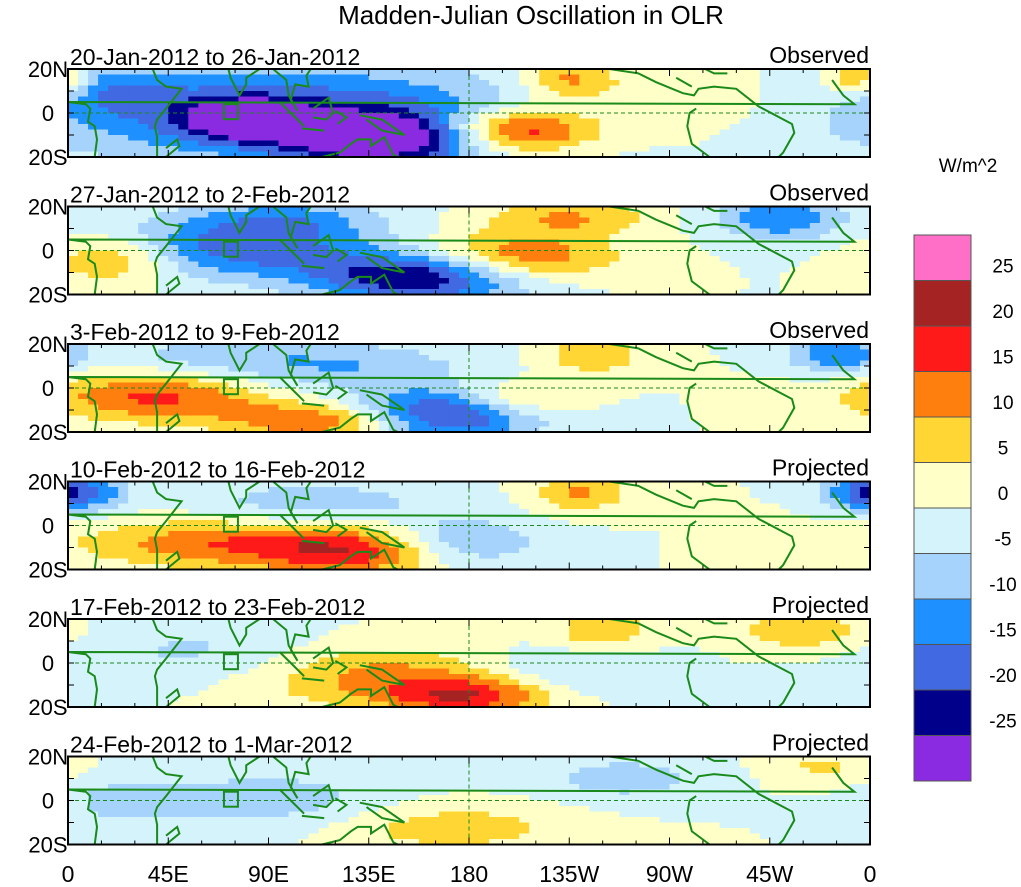  What do you see at coordinates (462, 113) in the screenshot?
I see `coastlines` at bounding box center [462, 113].